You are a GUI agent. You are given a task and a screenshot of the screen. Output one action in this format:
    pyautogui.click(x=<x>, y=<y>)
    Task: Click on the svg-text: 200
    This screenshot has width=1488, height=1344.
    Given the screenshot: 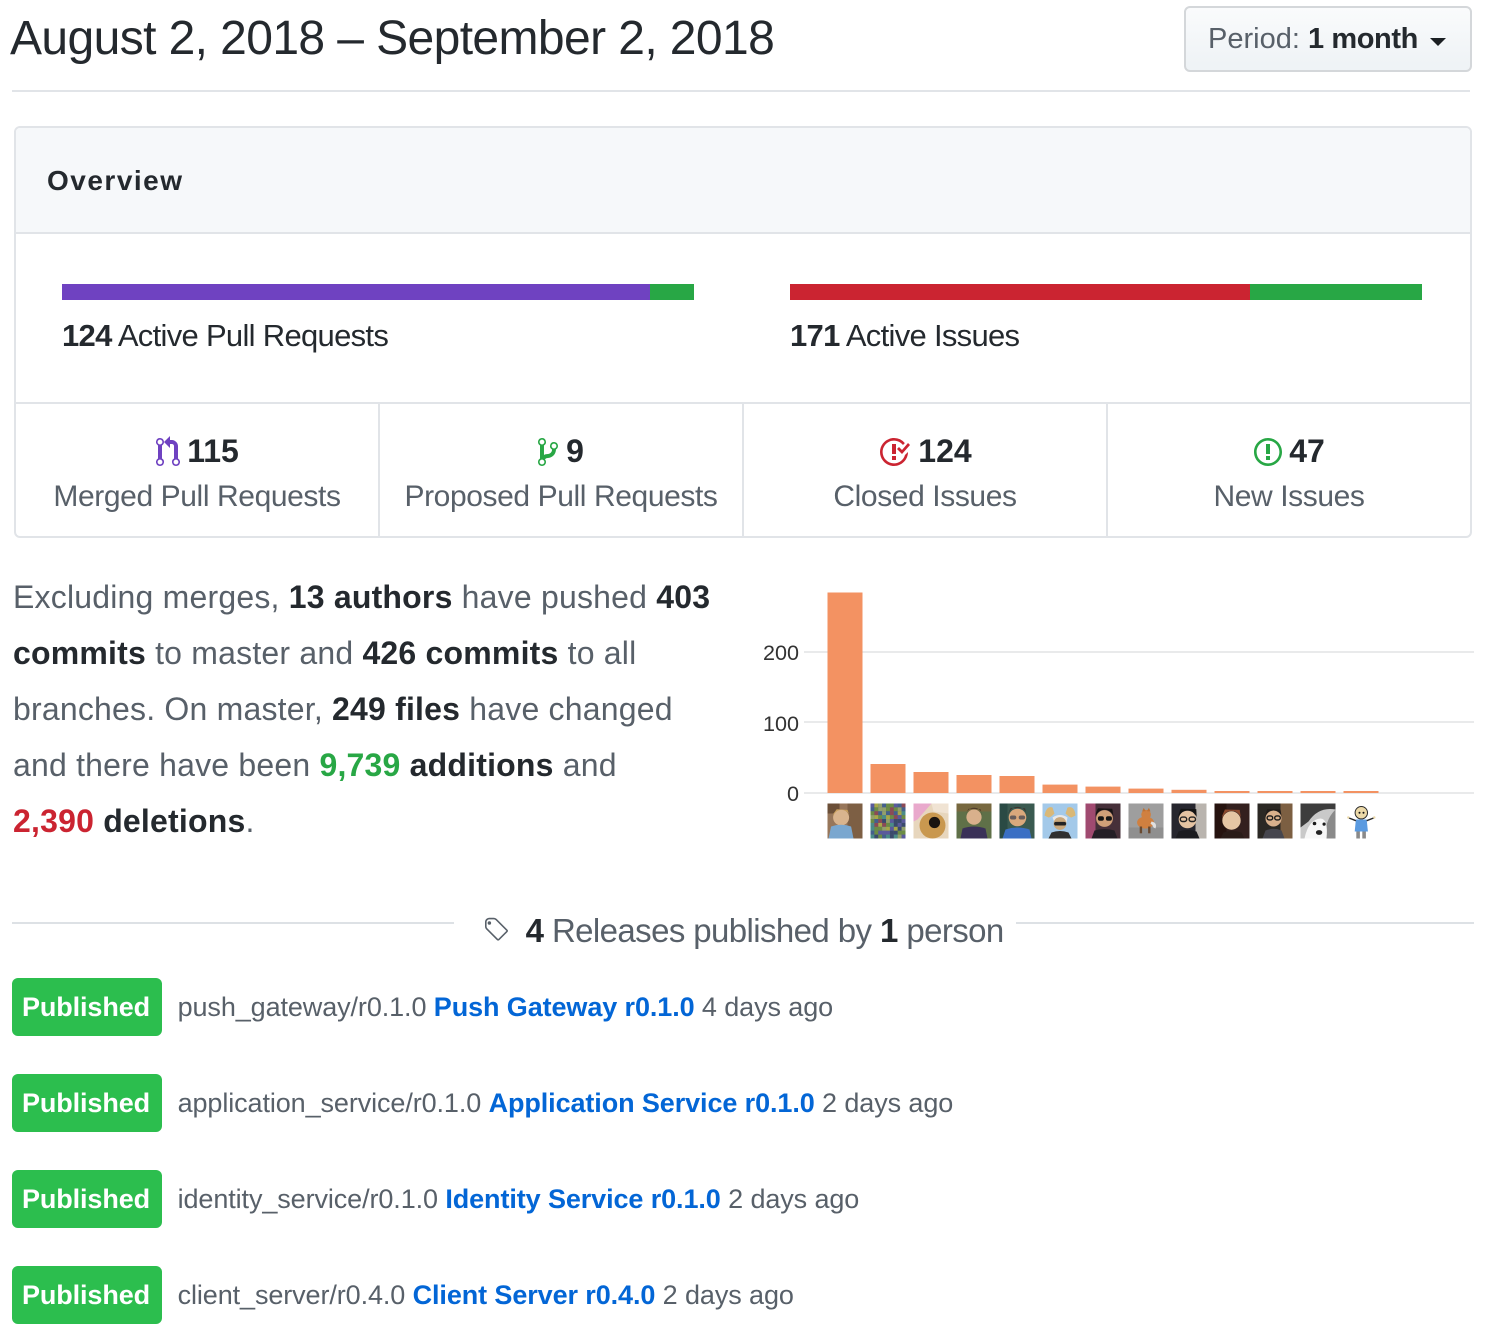 What is the action you would take?
    pyautogui.click(x=781, y=652)
    